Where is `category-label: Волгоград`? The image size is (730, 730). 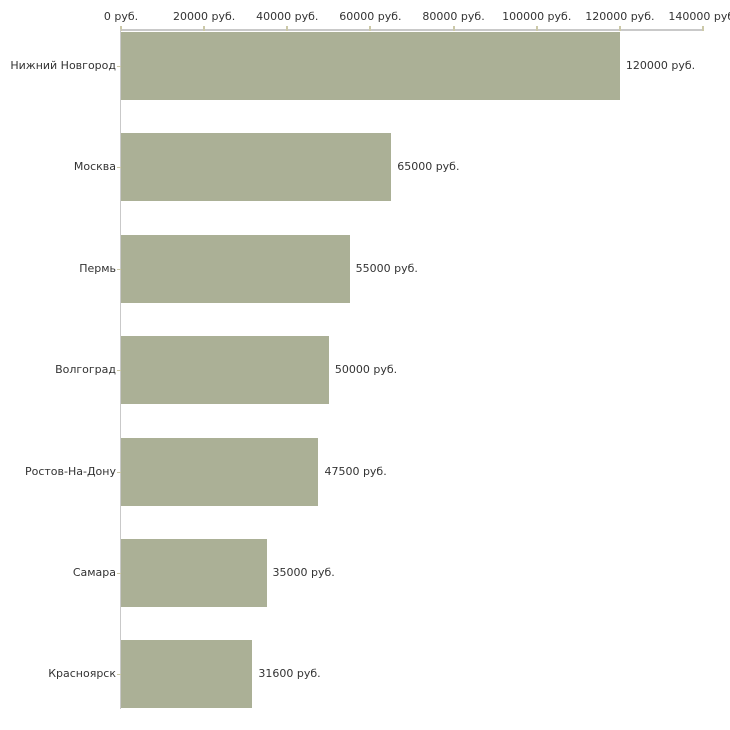
category-label: Волгоград is located at coordinates (85, 370).